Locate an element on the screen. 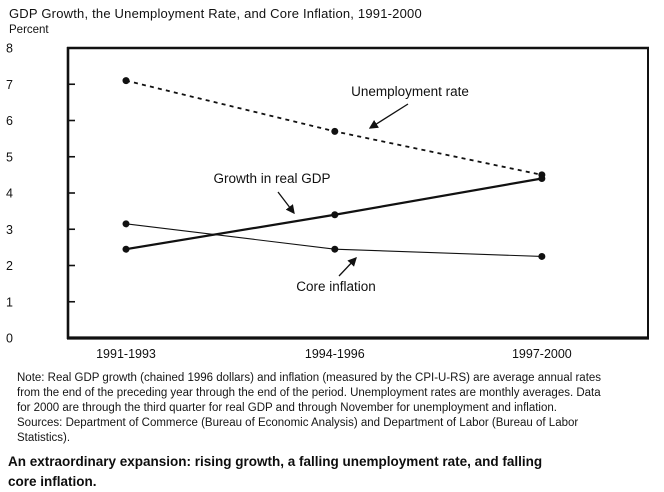 The image size is (664, 492). series-line-unemployment-rate is located at coordinates (334, 127).